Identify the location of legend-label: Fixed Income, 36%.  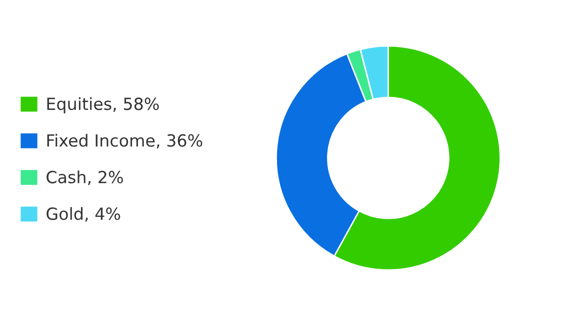
(124, 141).